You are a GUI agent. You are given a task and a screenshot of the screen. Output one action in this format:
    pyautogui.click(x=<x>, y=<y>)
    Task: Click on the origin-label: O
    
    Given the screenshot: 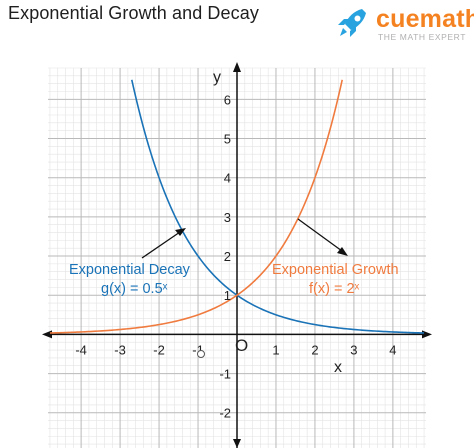 What is the action you would take?
    pyautogui.click(x=241, y=345)
    